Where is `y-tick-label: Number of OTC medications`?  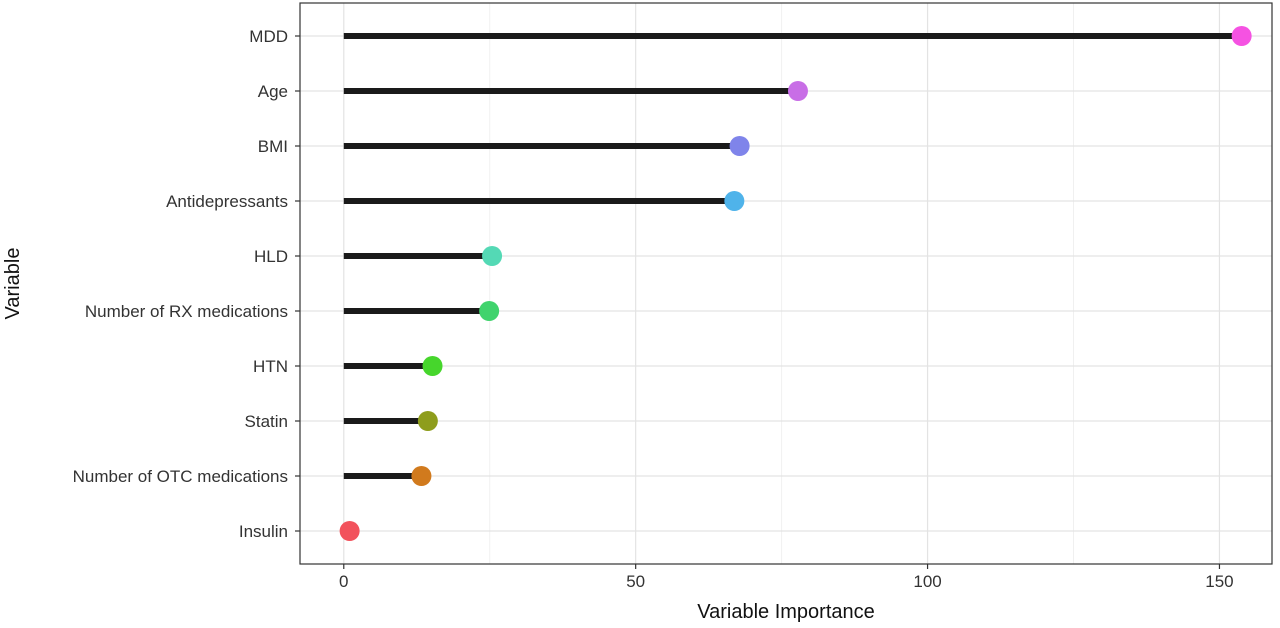
y-tick-label: Number of OTC medications is located at coordinates (180, 476).